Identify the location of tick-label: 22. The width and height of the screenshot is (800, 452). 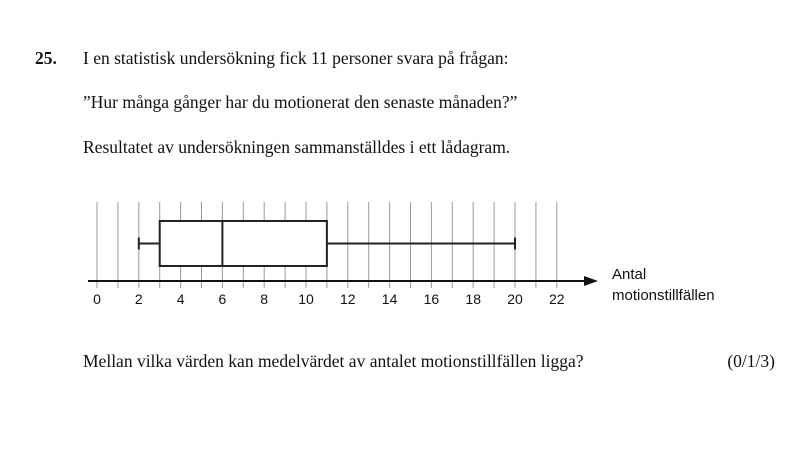
(557, 299).